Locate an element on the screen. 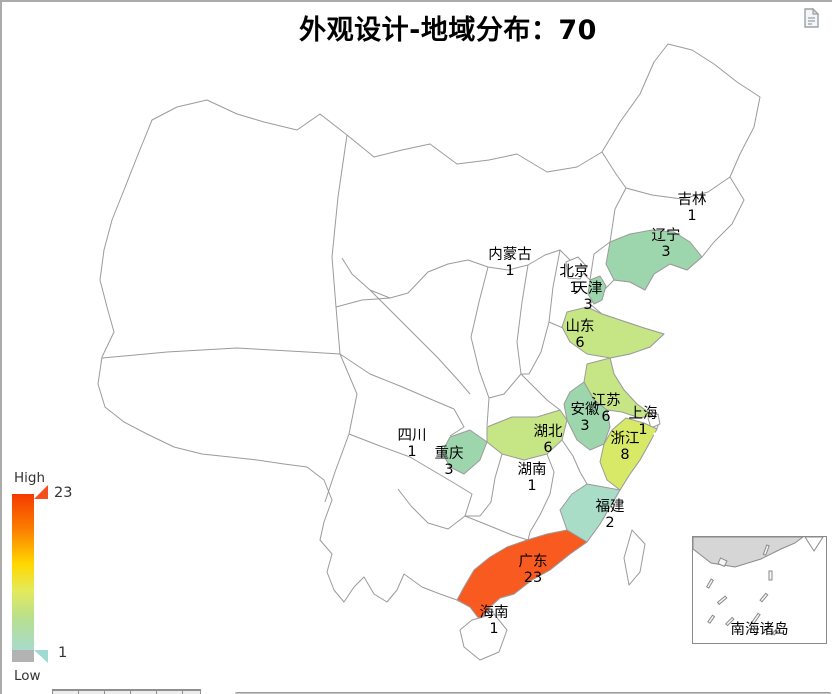  region-beijing-outline is located at coordinates (576, 268).